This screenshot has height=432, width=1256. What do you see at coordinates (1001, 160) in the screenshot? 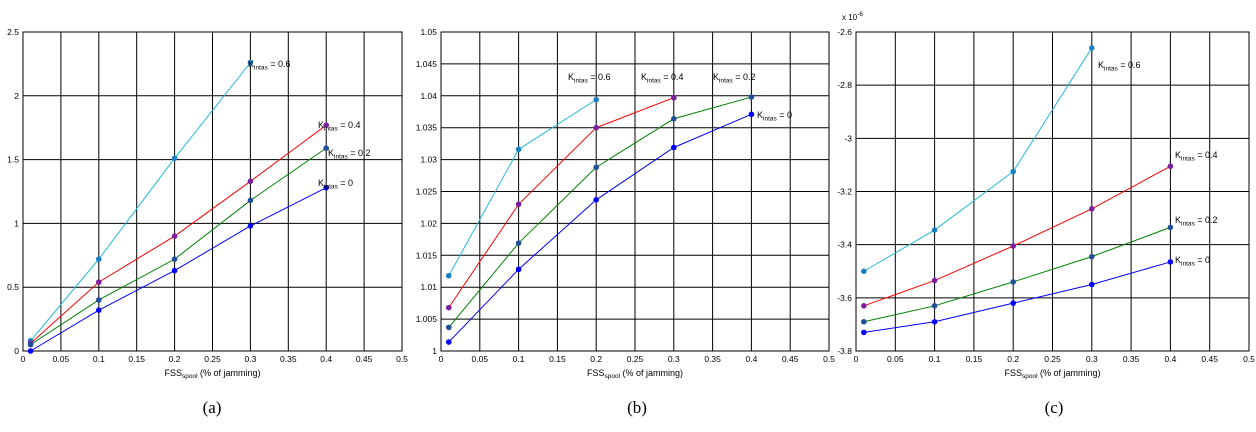
I see `series-0-6: Kintas = 0.6` at bounding box center [1001, 160].